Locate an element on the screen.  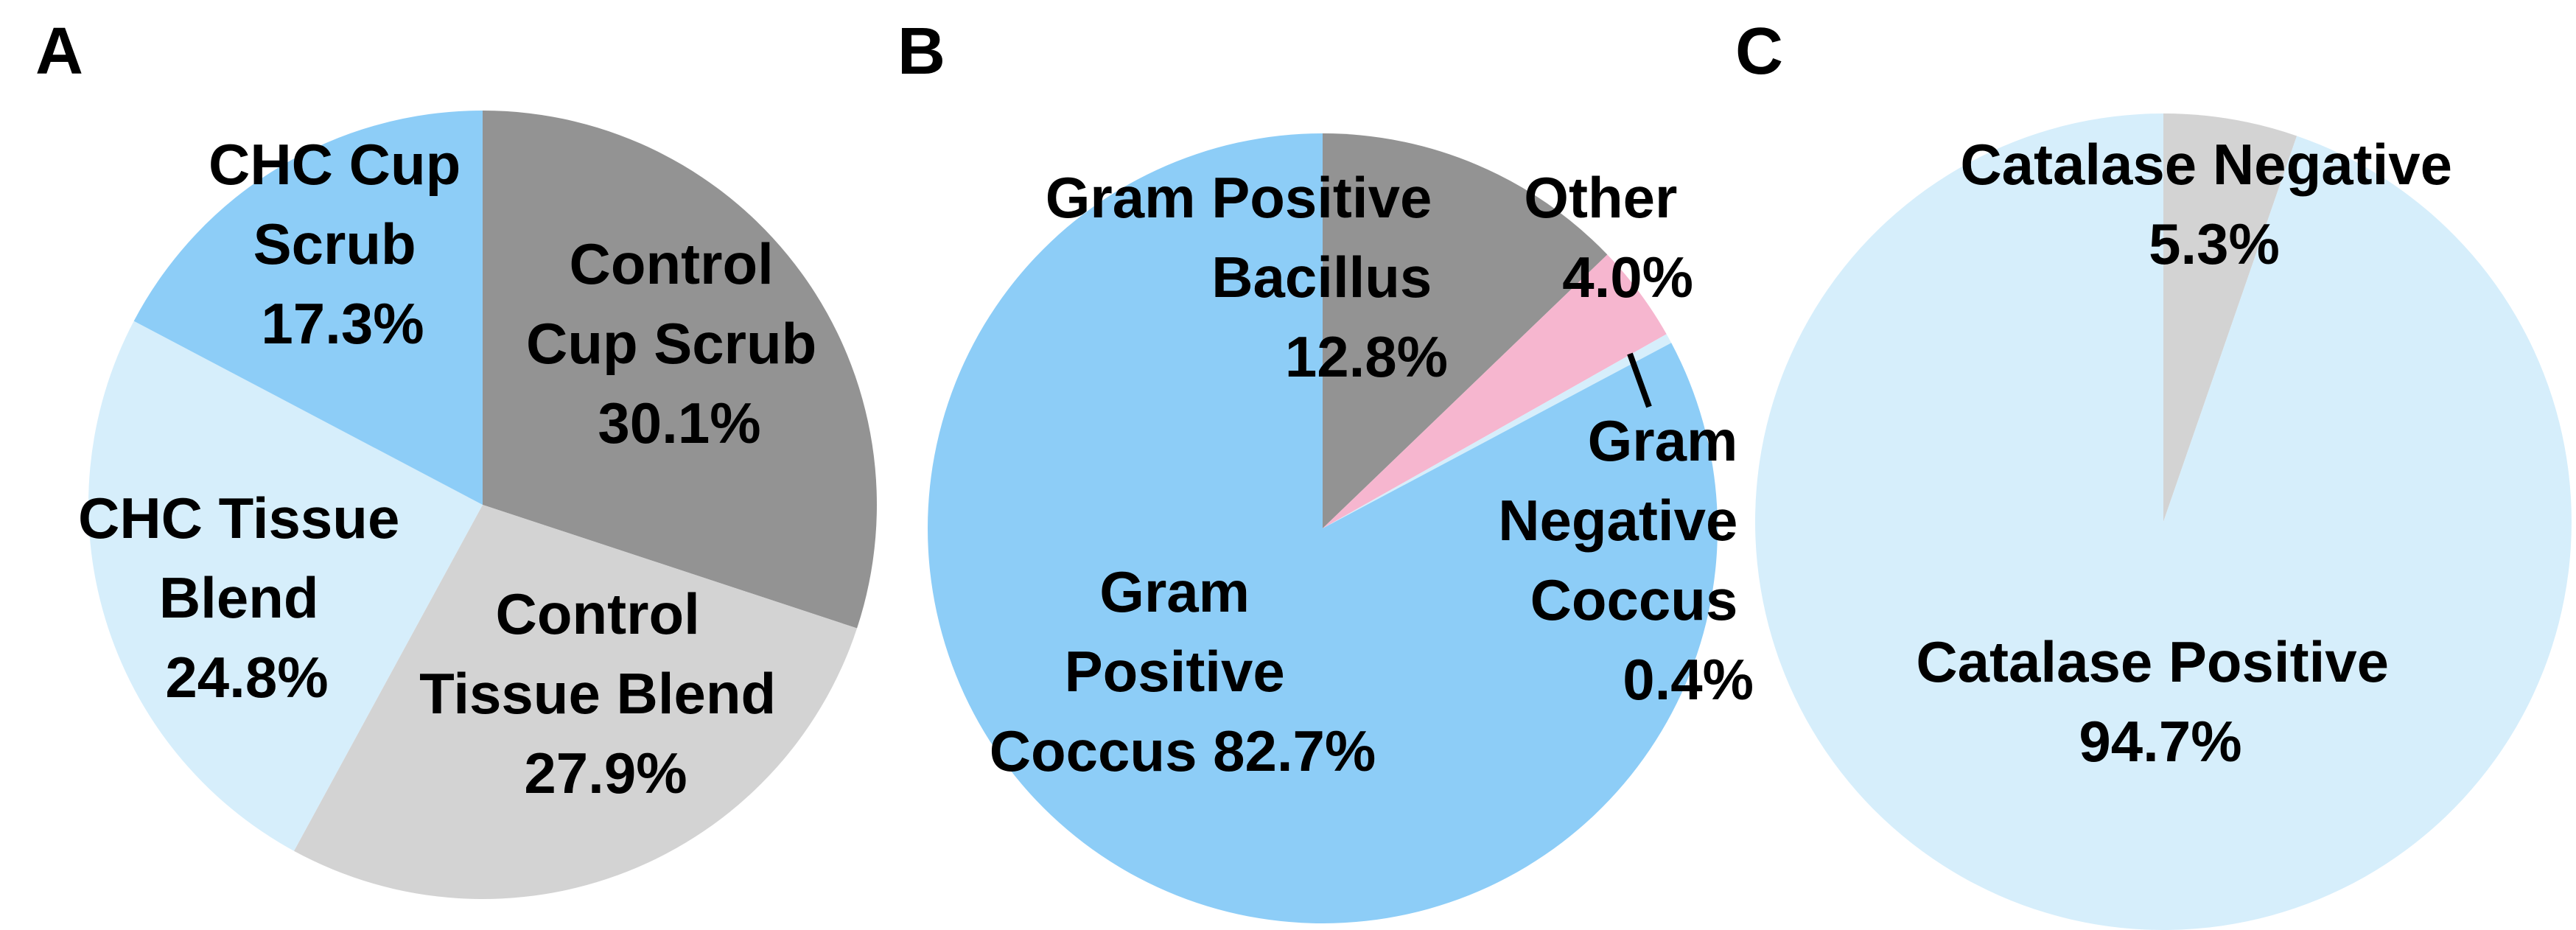
panel-a-label-chc-cup-scrub: CHC Cup Scrub 17.3% is located at coordinates (343, 244).